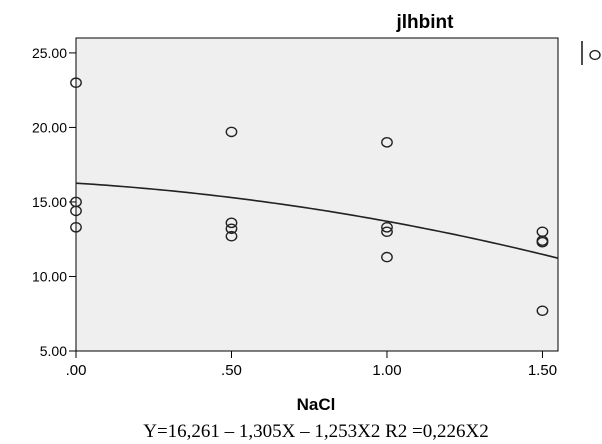 The width and height of the screenshot is (602, 444). I want to click on equation-caption: Y=16,261 – 1,305X – 1,253X2 R2 =0,226X2, so click(316, 431).